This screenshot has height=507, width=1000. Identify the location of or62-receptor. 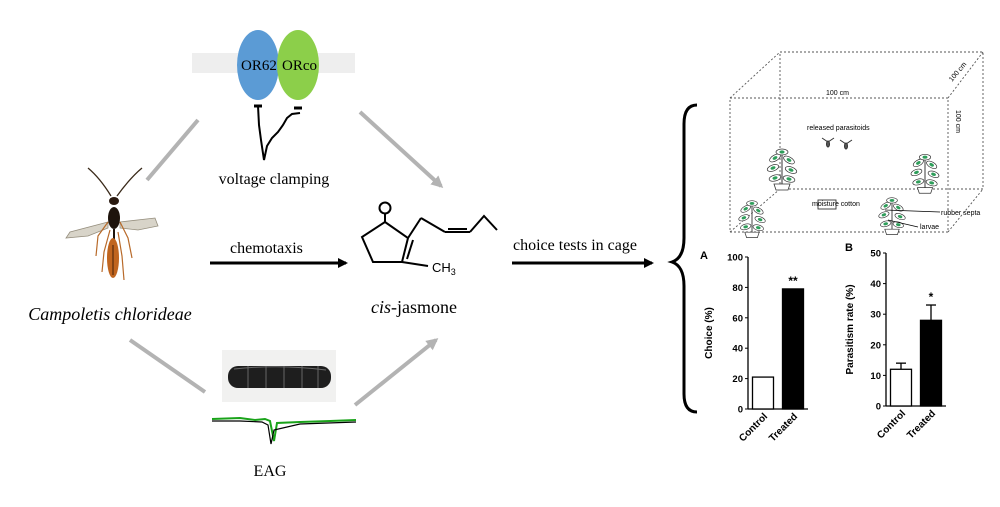
(258, 65).